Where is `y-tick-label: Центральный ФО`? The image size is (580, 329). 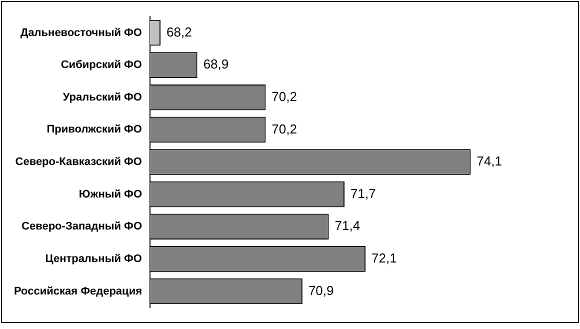 y-tick-label: Центральный ФО is located at coordinates (93, 258).